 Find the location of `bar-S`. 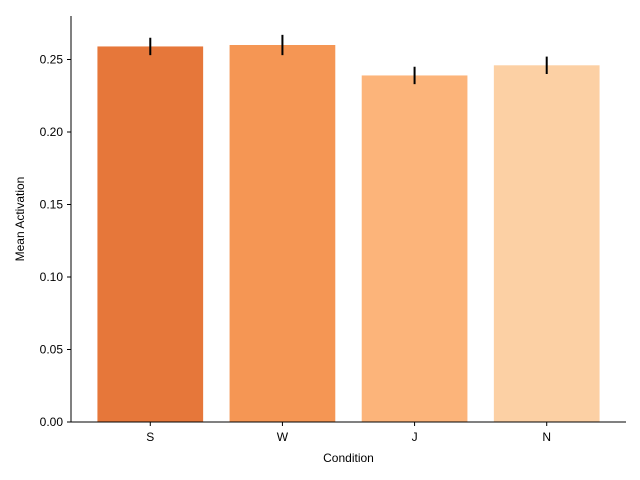

bar-S is located at coordinates (150, 234).